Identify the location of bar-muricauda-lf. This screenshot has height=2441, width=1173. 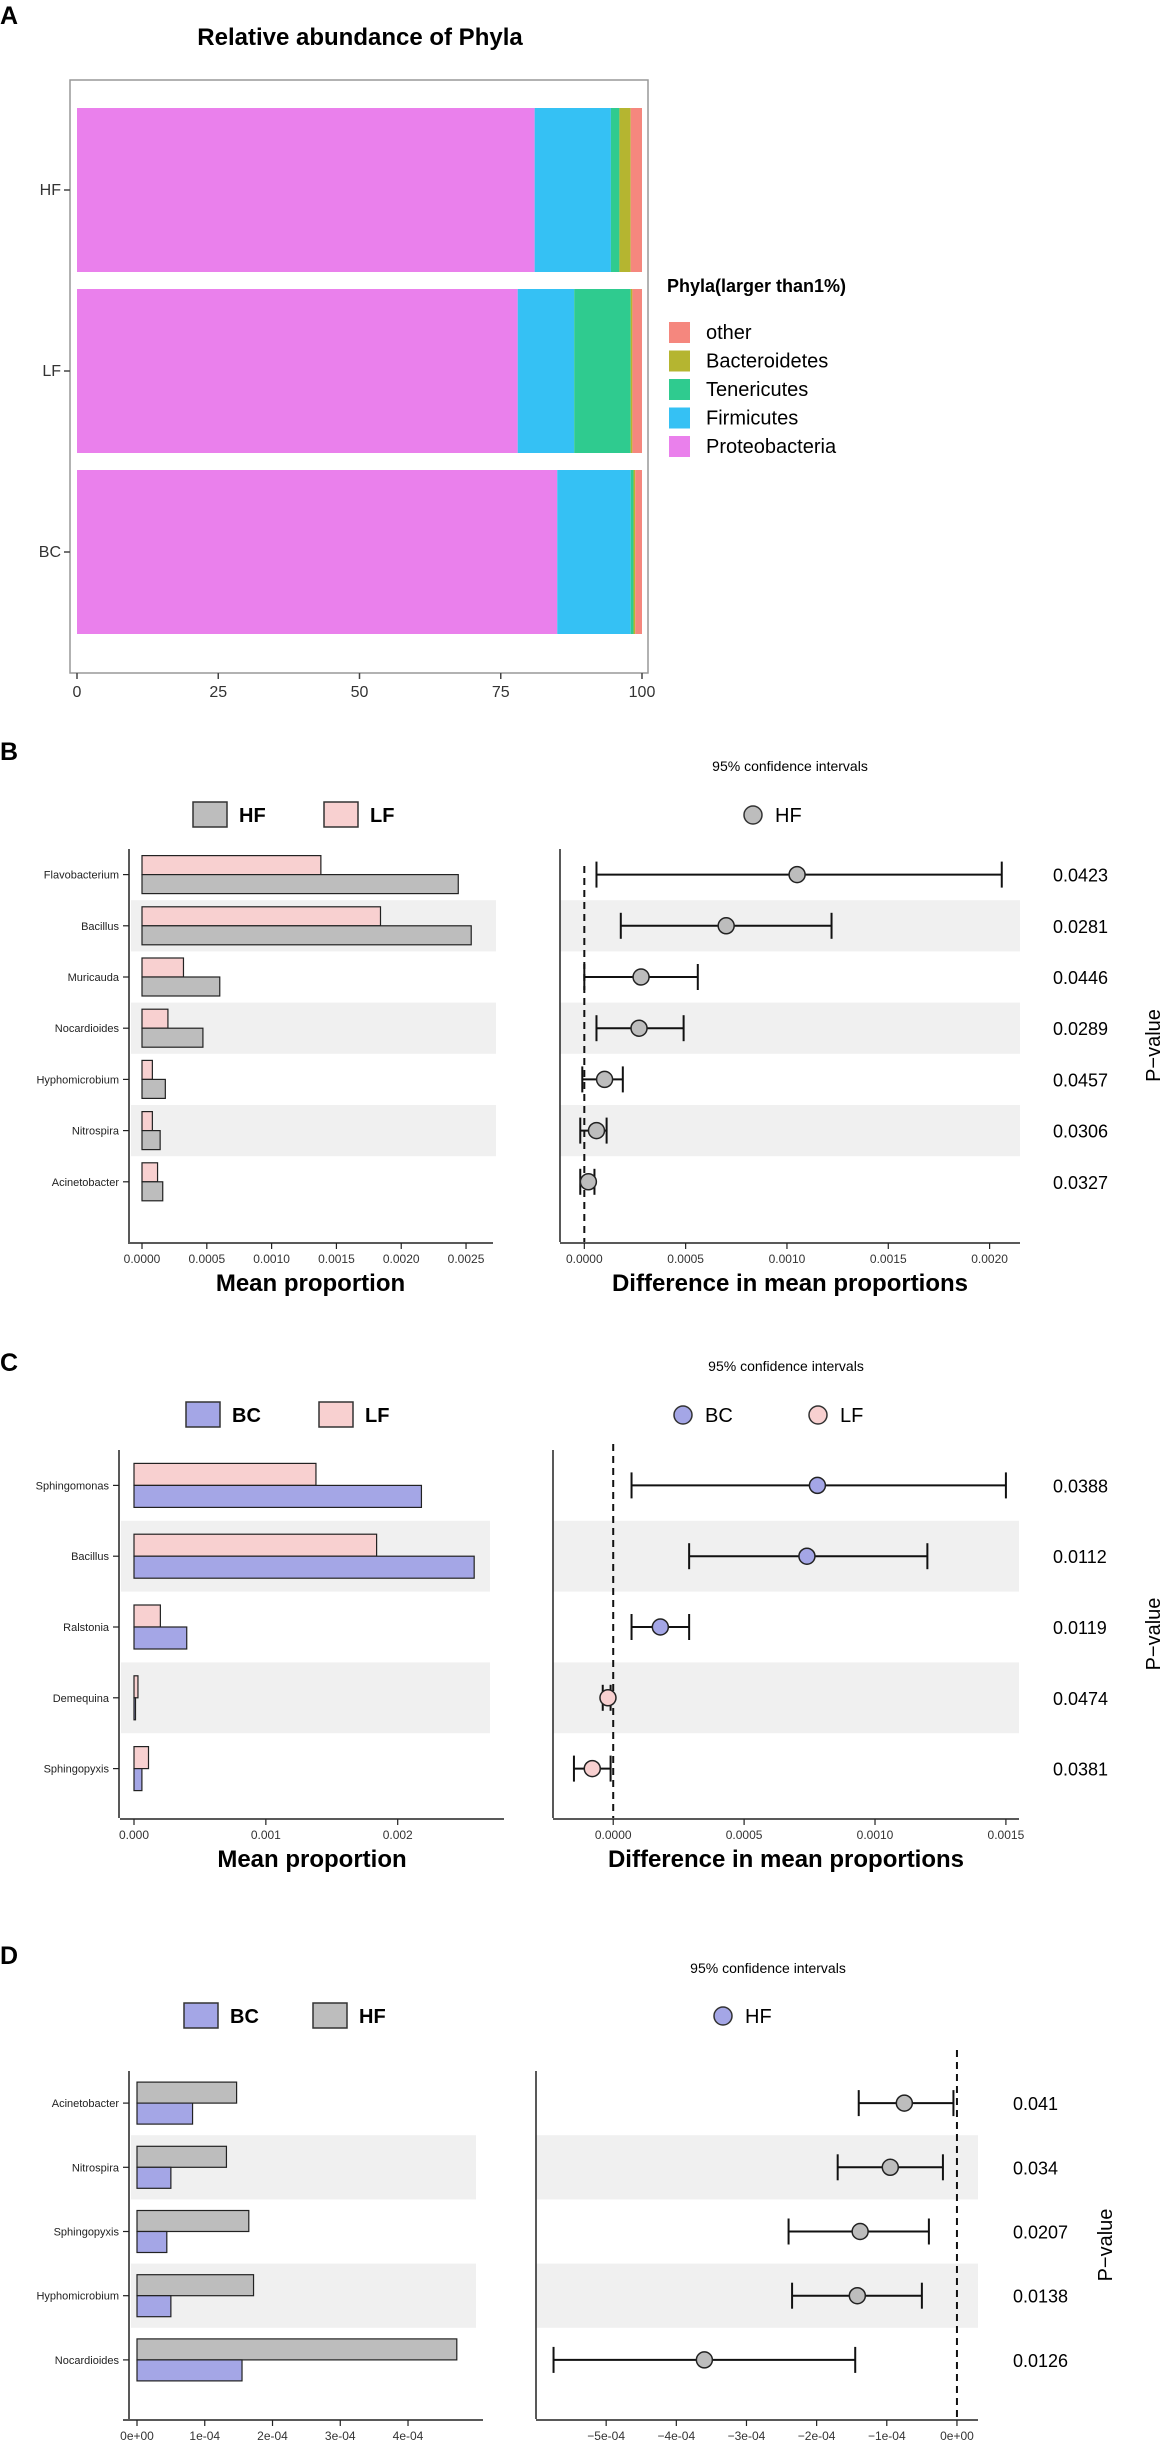
(163, 967).